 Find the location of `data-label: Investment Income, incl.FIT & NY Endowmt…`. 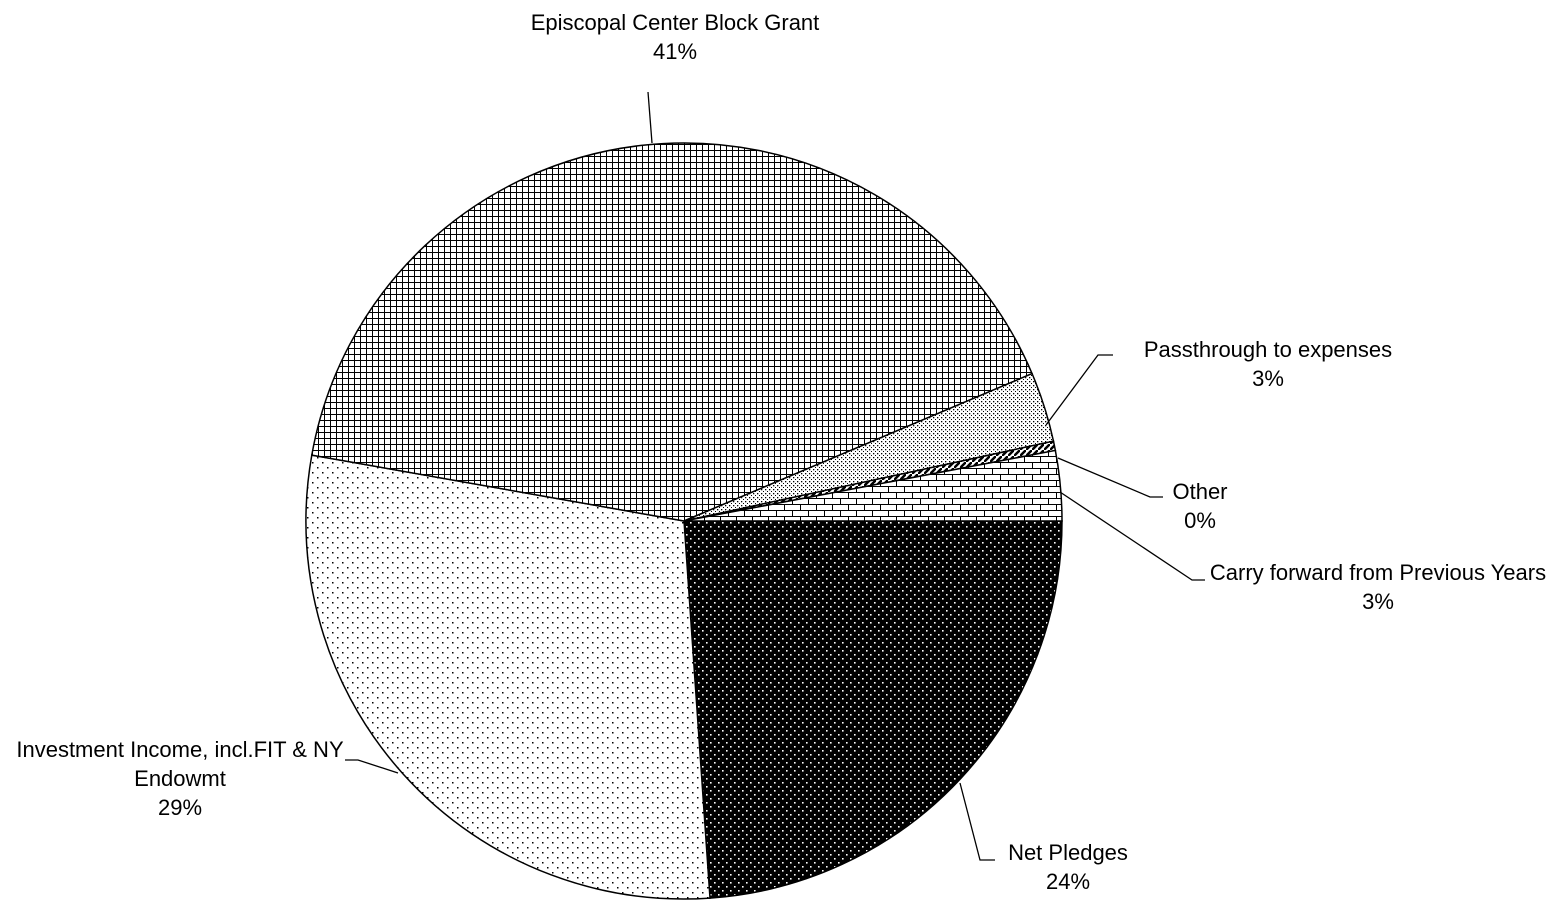

data-label: Investment Income, incl.FIT & NY Endowmt… is located at coordinates (180, 778).